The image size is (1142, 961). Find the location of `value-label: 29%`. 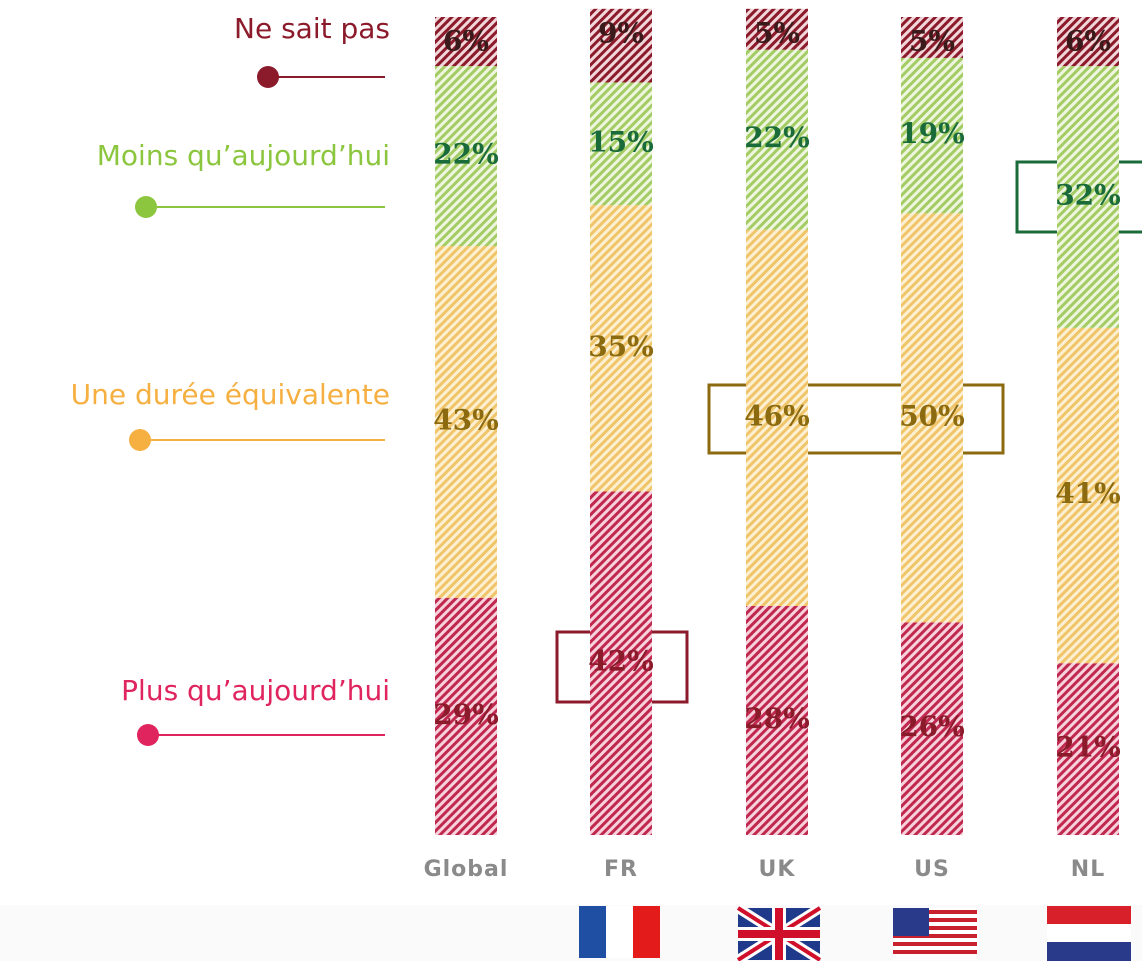

value-label: 29% is located at coordinates (466, 714).